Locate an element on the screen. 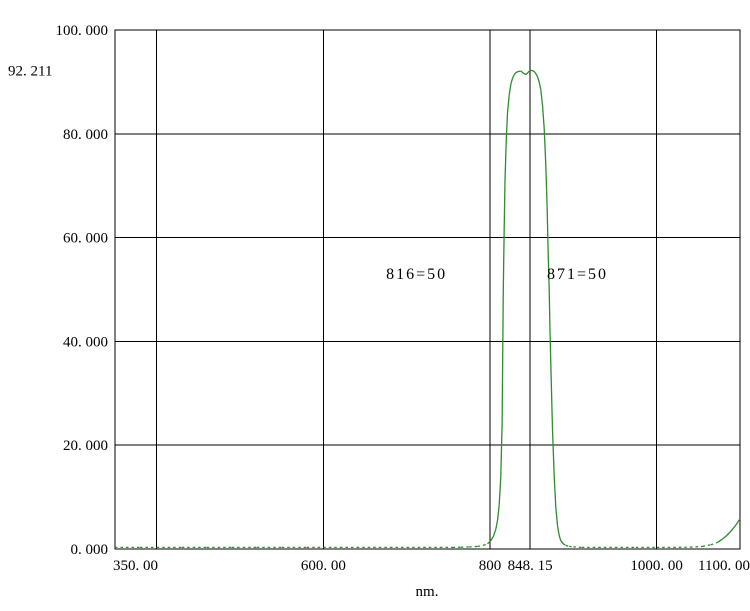  x-tick-label: 848. 15 is located at coordinates (530, 566).